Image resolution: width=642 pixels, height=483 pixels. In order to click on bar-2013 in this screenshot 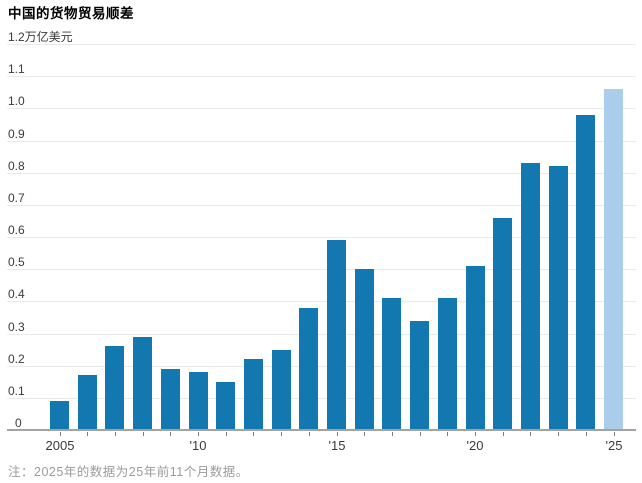, I will do `click(281, 390)`.